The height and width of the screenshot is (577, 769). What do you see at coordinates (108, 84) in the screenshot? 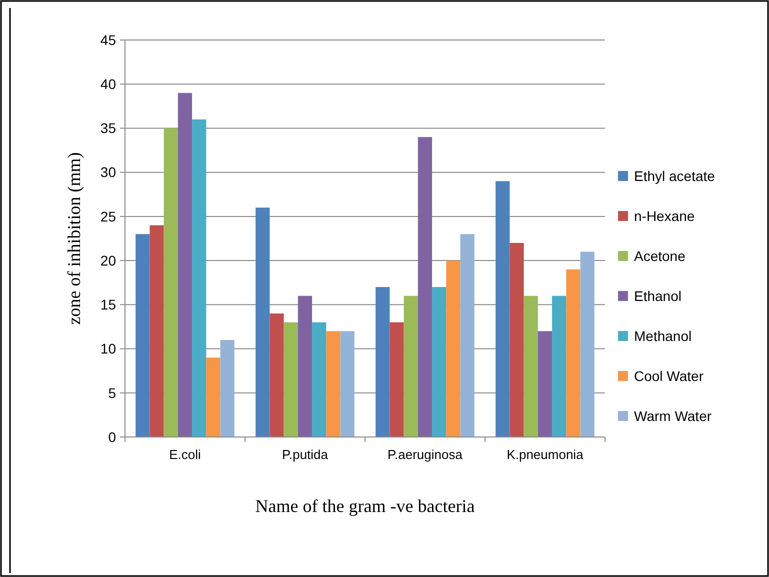
I see `y-tick-label: 40` at bounding box center [108, 84].